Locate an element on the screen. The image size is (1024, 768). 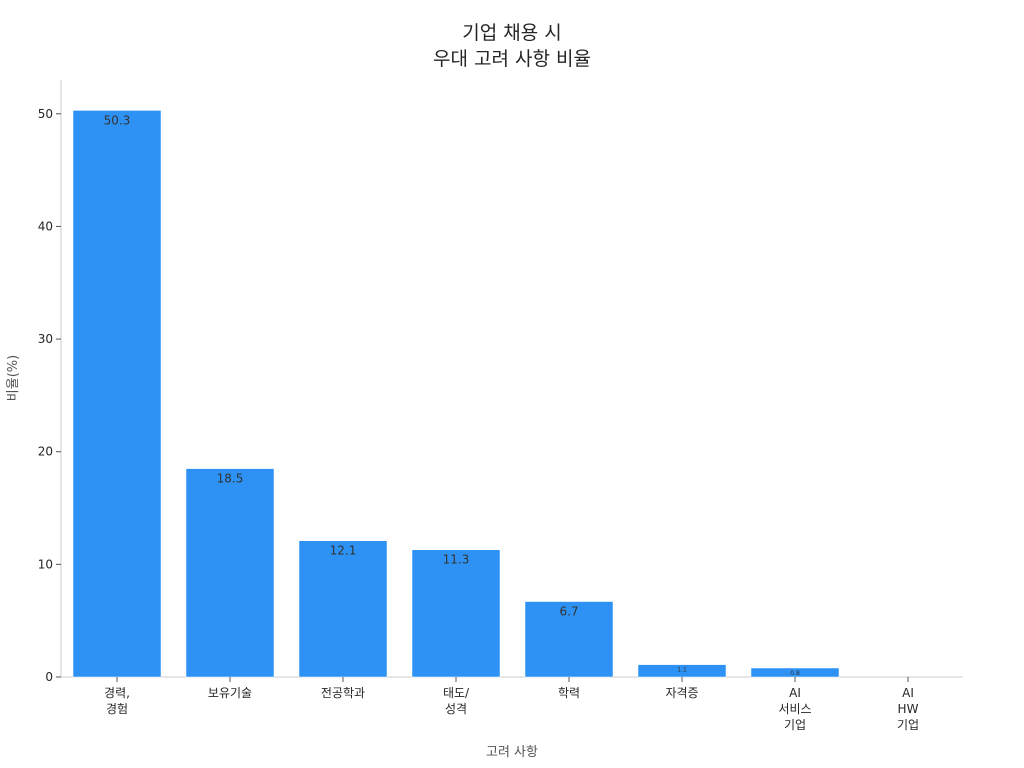
x-tick-label: 성격 is located at coordinates (456, 709).